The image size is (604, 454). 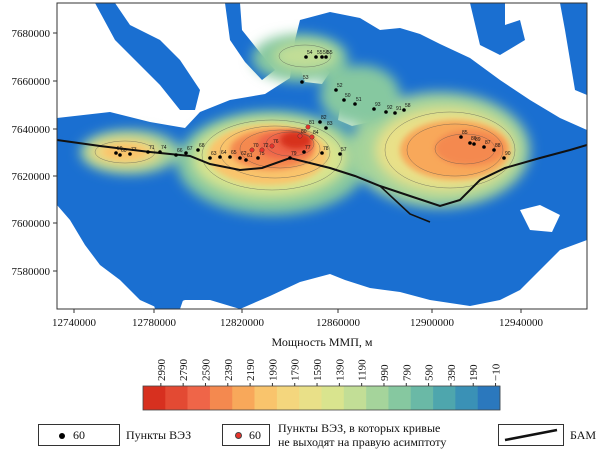 What do you see at coordinates (79, 435) in the screenshot?
I see `legend-point-sample: 60` at bounding box center [79, 435].